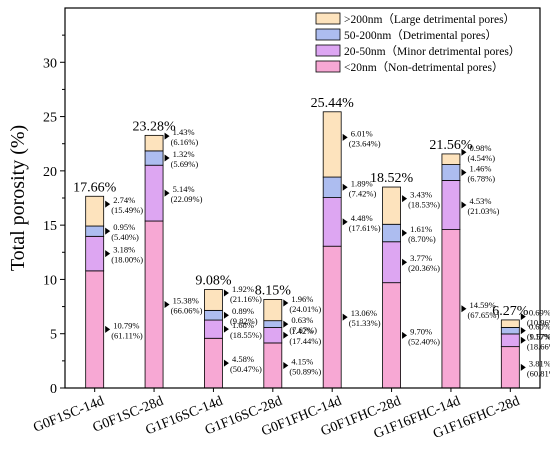 The image size is (550, 463). What do you see at coordinates (483, 315) in the screenshot?
I see `segment-share-label: (67.65%)` at bounding box center [483, 315].